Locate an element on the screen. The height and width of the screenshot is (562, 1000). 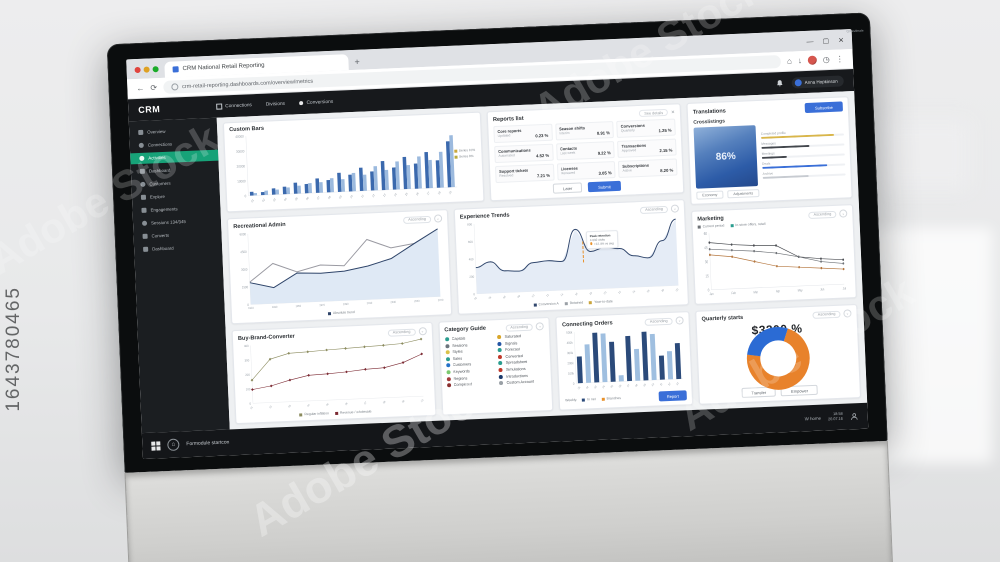
list-item: Spreadsheet is located at coordinates (522, 363).